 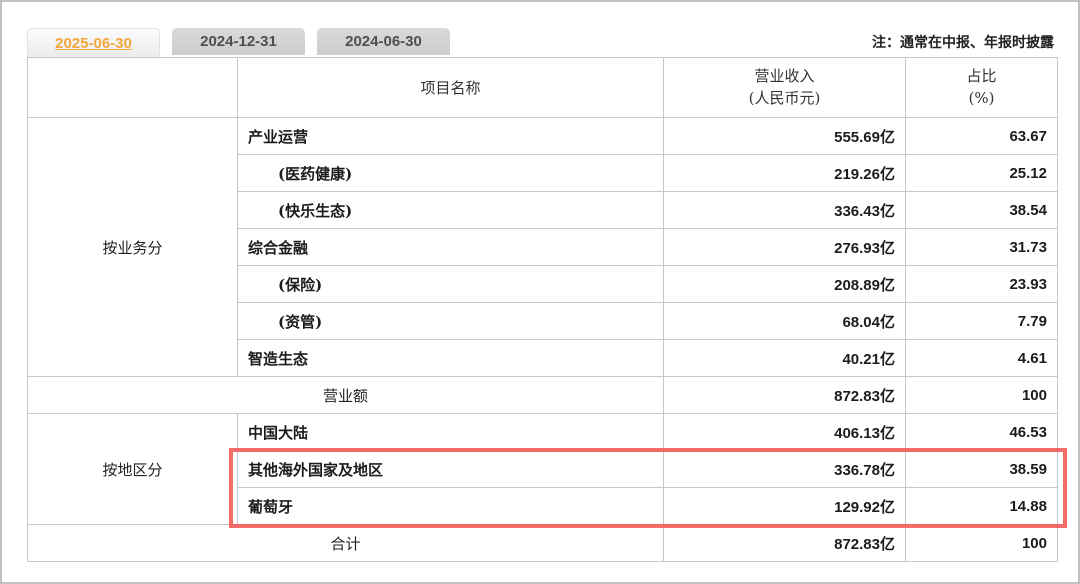 What do you see at coordinates (784, 432) in the screenshot?
I see `row-revenue: 406.13亿` at bounding box center [784, 432].